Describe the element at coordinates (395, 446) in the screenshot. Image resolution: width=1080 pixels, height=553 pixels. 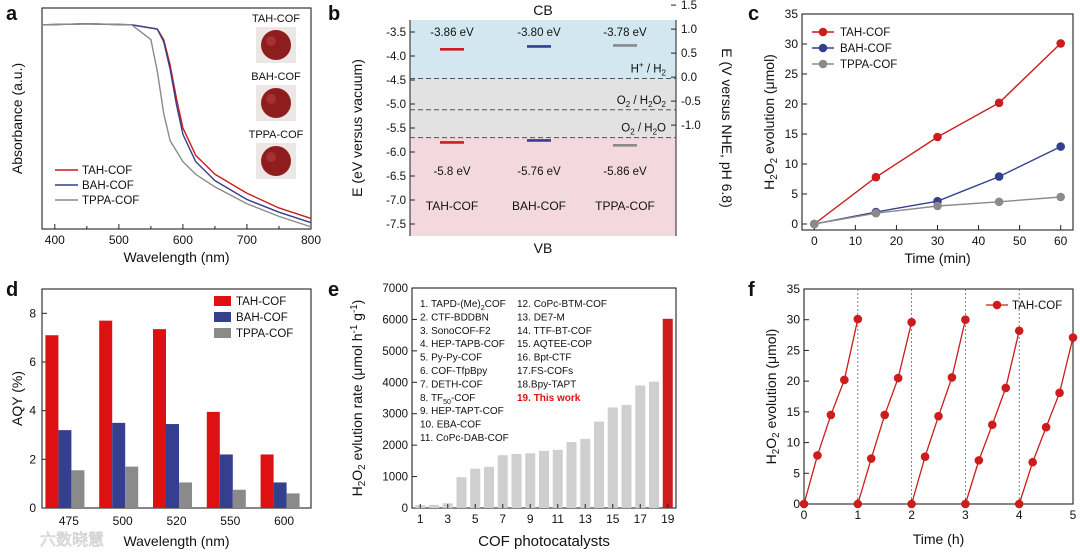
I see `y-tick-label: 2000` at that location.